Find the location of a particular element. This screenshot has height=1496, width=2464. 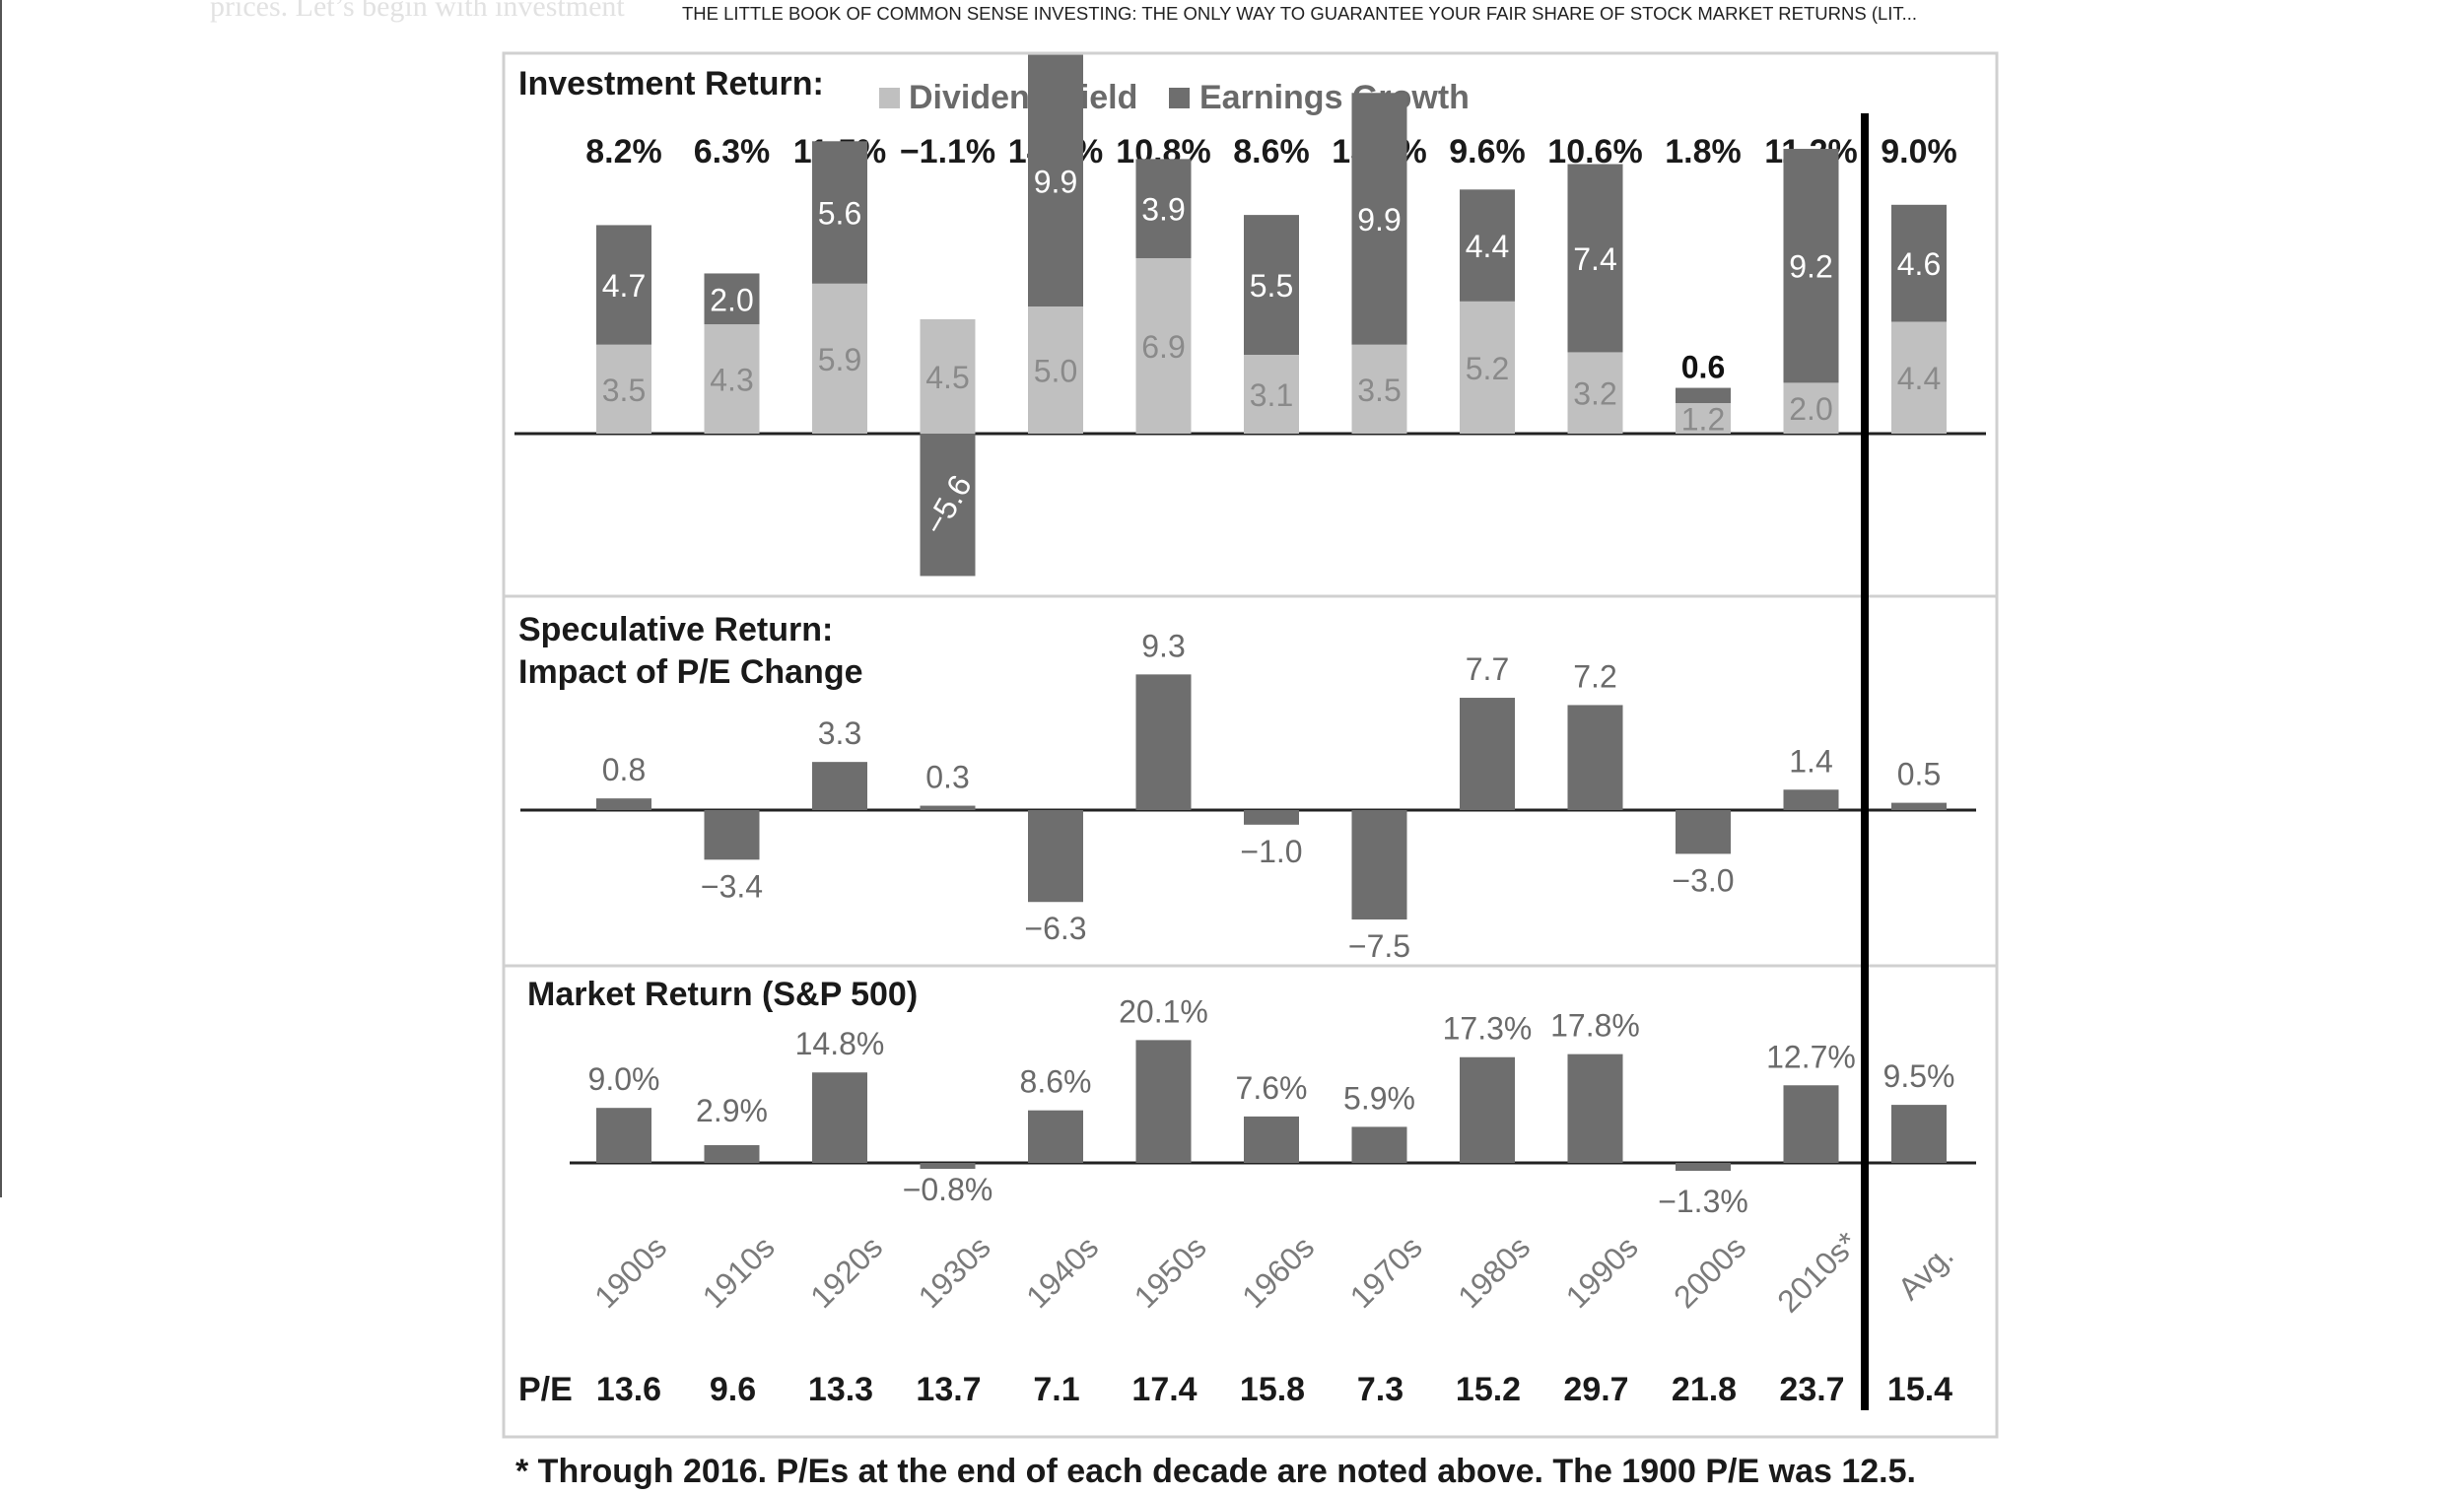

legend: Dividend Yield Earnings Growth is located at coordinates (1174, 97).